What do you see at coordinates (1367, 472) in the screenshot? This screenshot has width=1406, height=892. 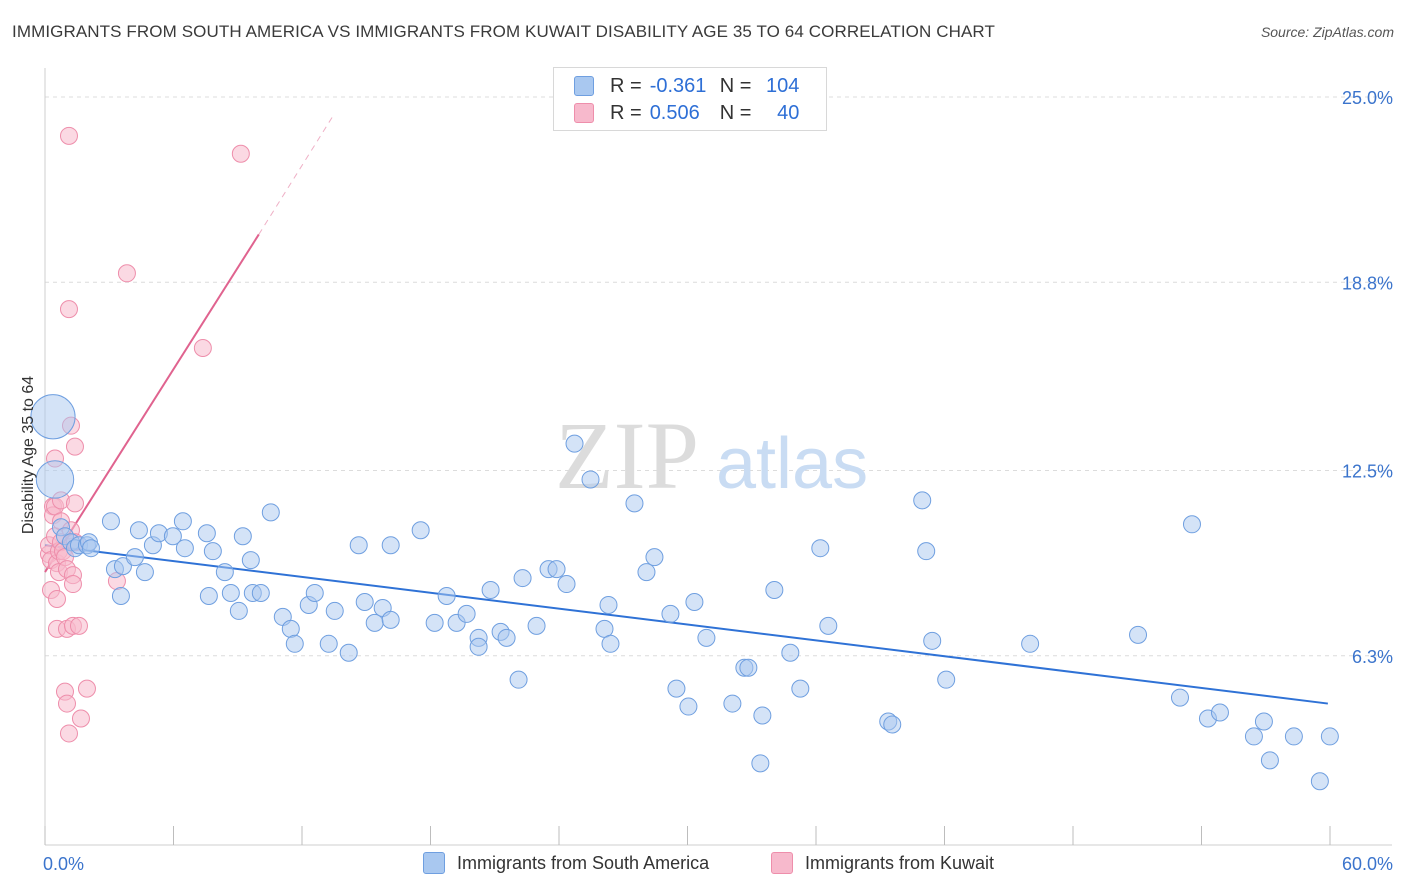 I see `y-tick-label: 12.5%` at bounding box center [1367, 472].